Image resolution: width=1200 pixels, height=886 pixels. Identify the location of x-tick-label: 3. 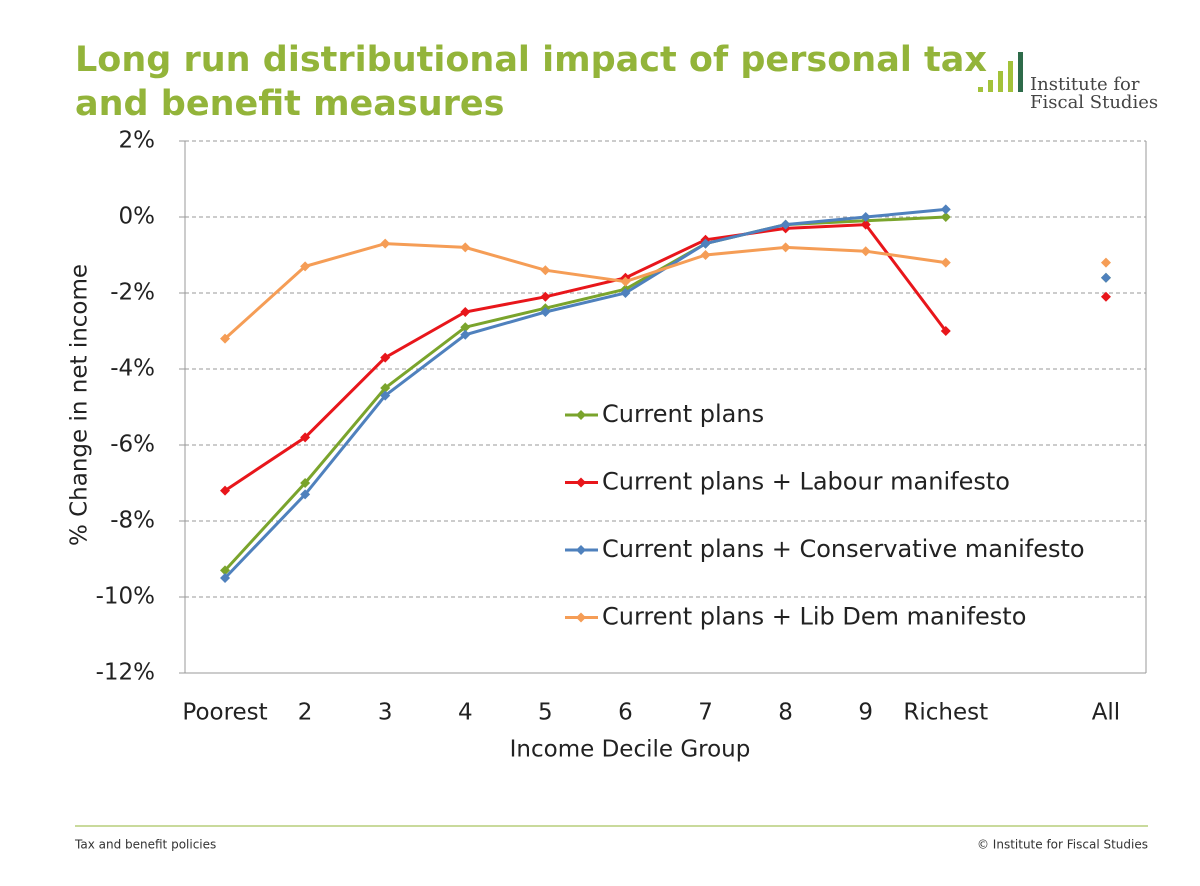
(385, 713).